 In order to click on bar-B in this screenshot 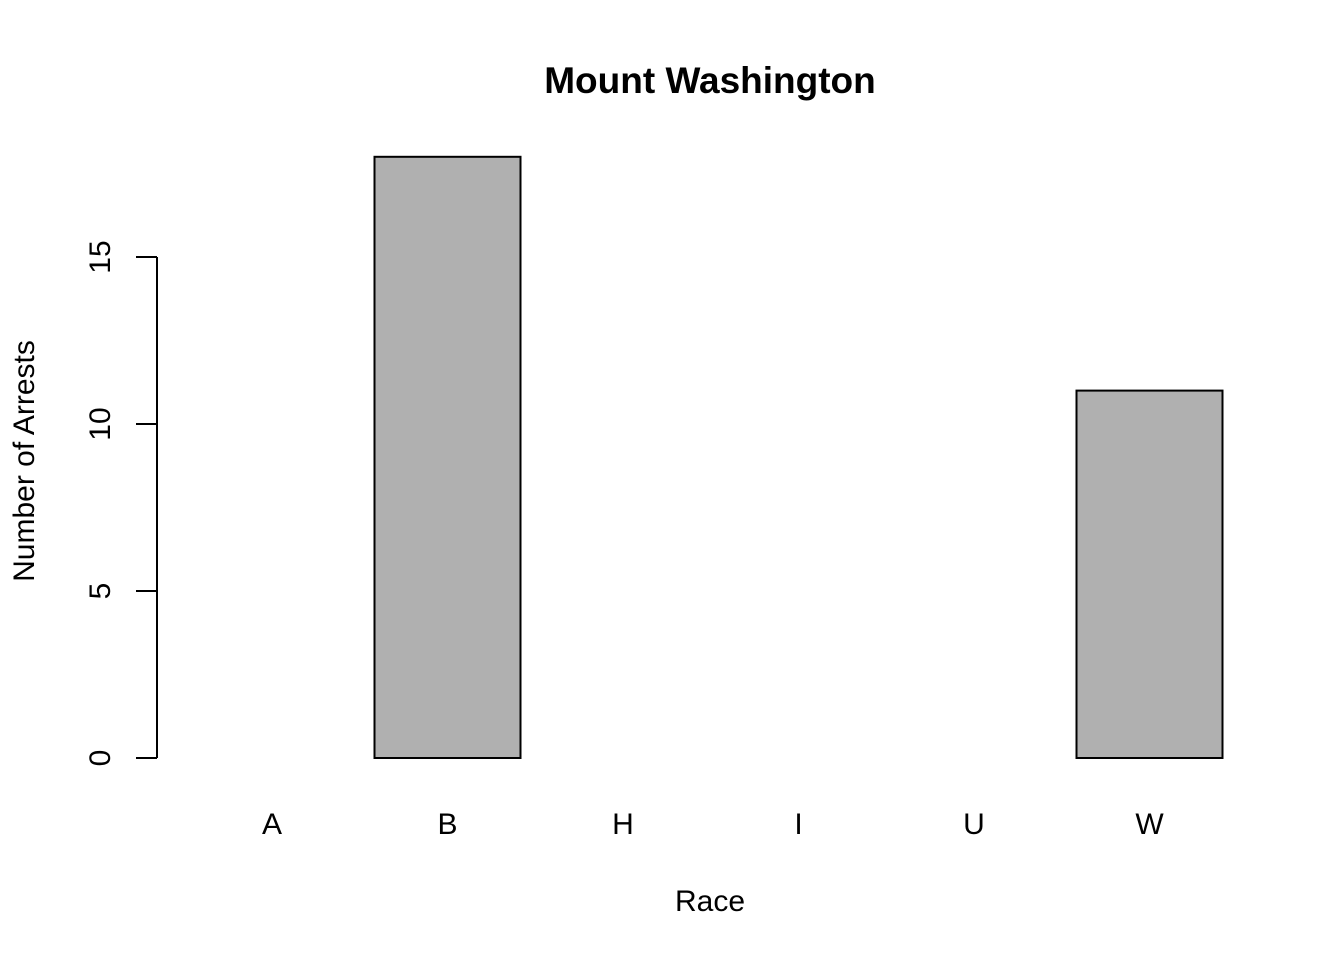, I will do `click(447, 457)`.